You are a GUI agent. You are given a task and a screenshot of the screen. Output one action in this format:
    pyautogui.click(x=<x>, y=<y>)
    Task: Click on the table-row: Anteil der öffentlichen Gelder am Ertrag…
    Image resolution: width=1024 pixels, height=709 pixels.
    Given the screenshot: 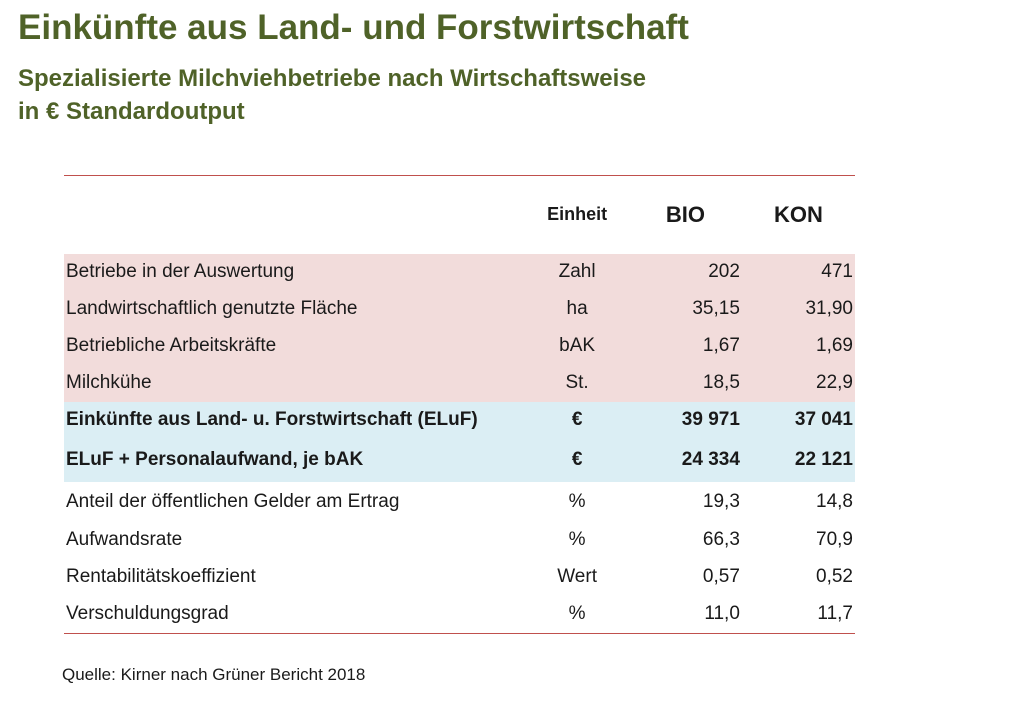 What is the action you would take?
    pyautogui.click(x=459, y=502)
    